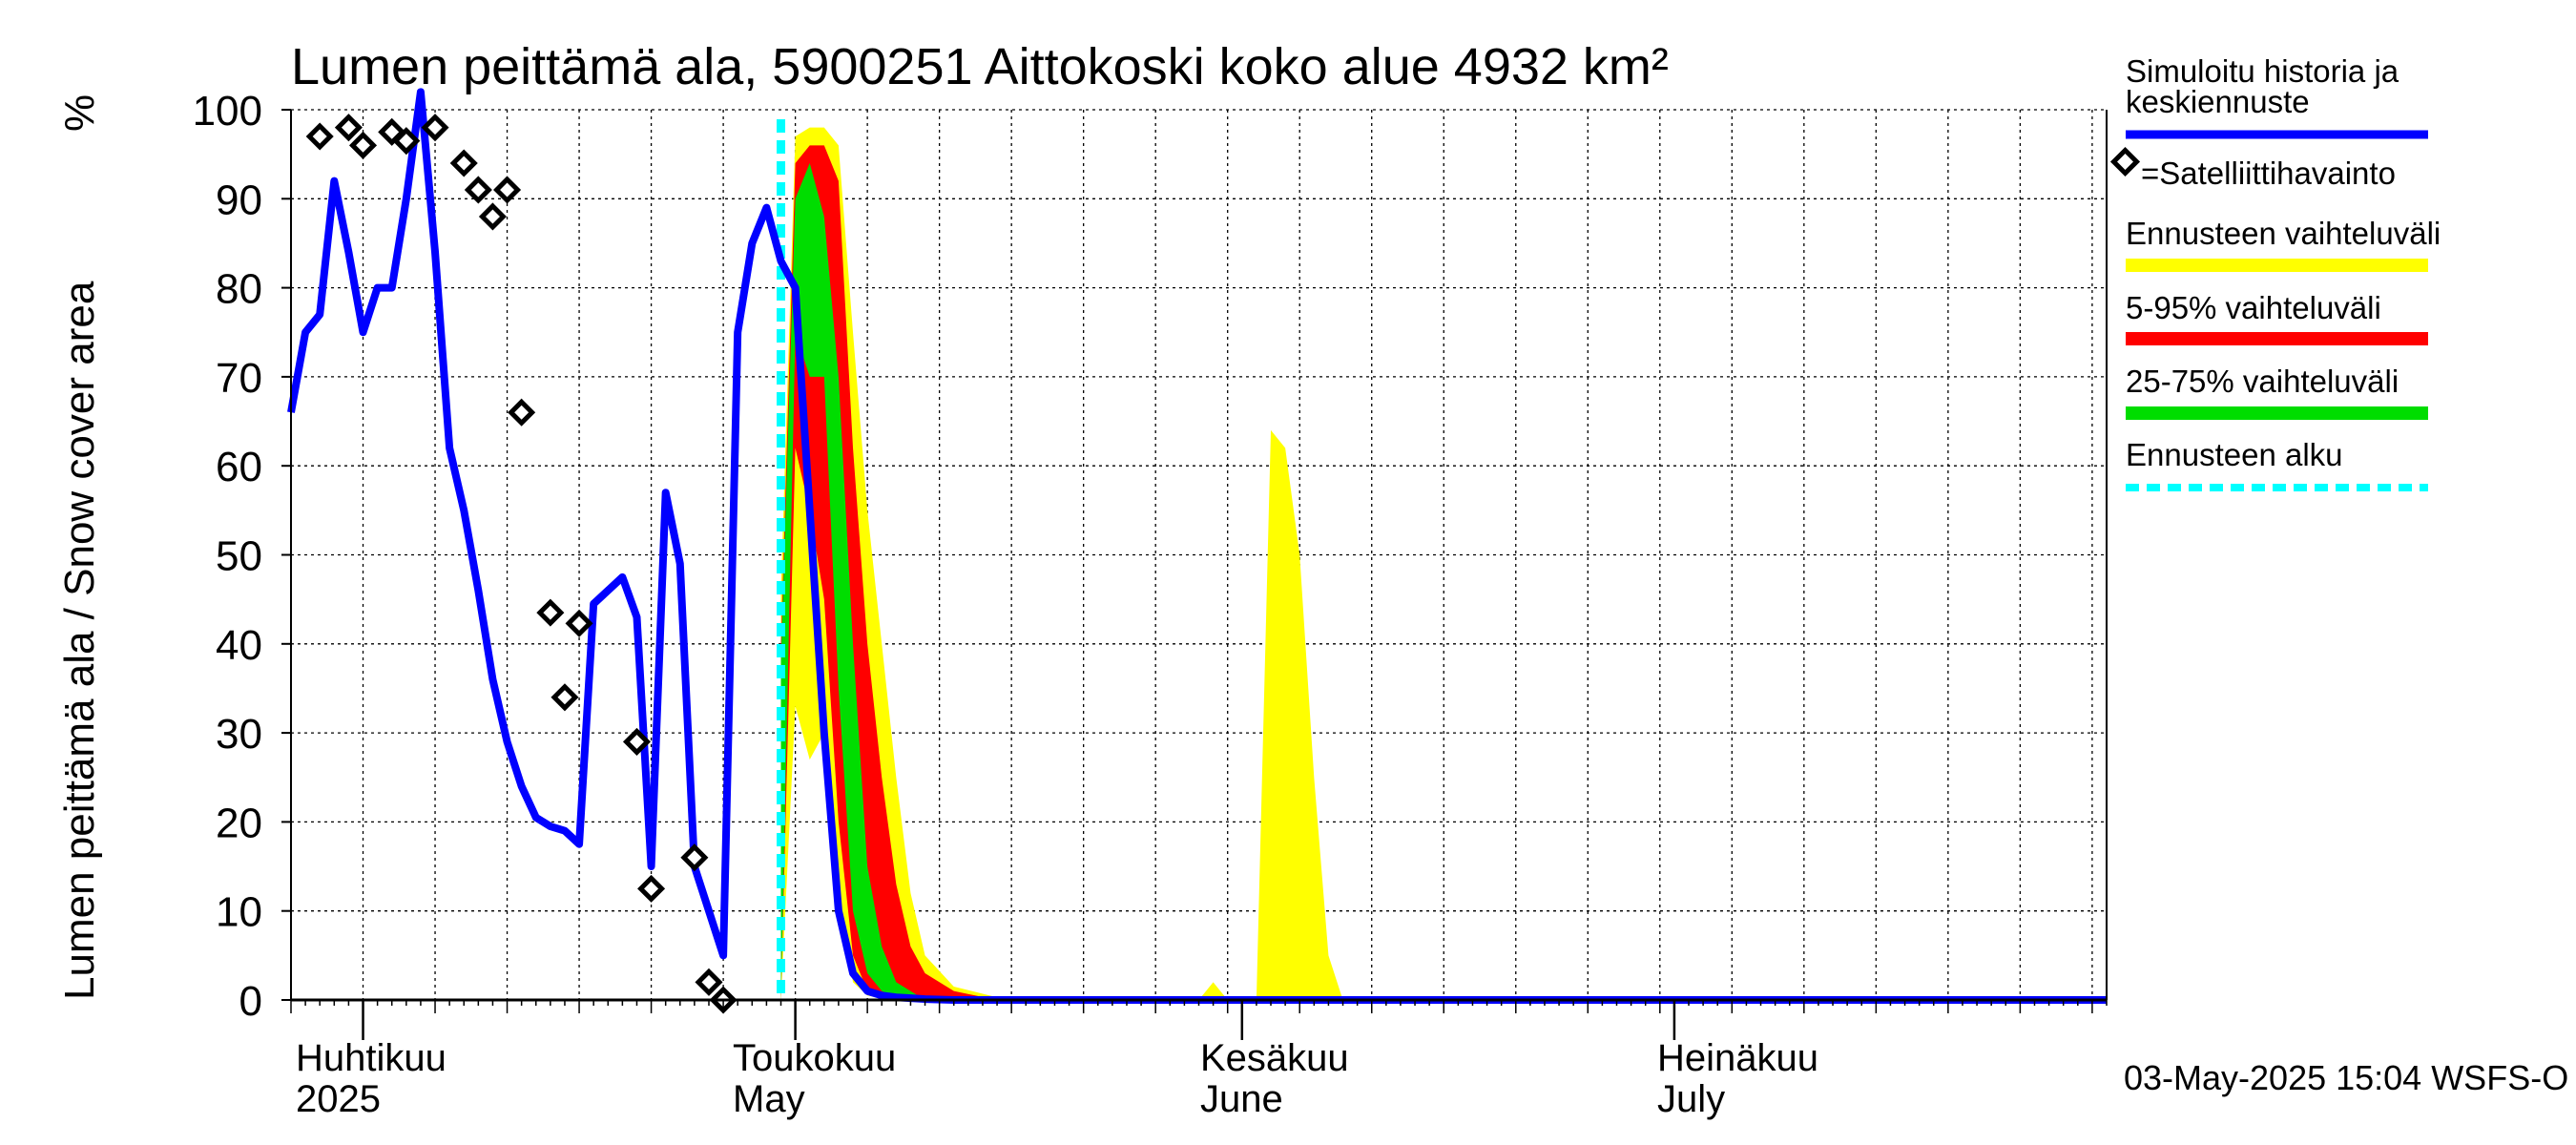 This screenshot has height=1145, width=2576. Describe the element at coordinates (250, 1001) in the screenshot. I see `y-tick-label: 0` at that location.